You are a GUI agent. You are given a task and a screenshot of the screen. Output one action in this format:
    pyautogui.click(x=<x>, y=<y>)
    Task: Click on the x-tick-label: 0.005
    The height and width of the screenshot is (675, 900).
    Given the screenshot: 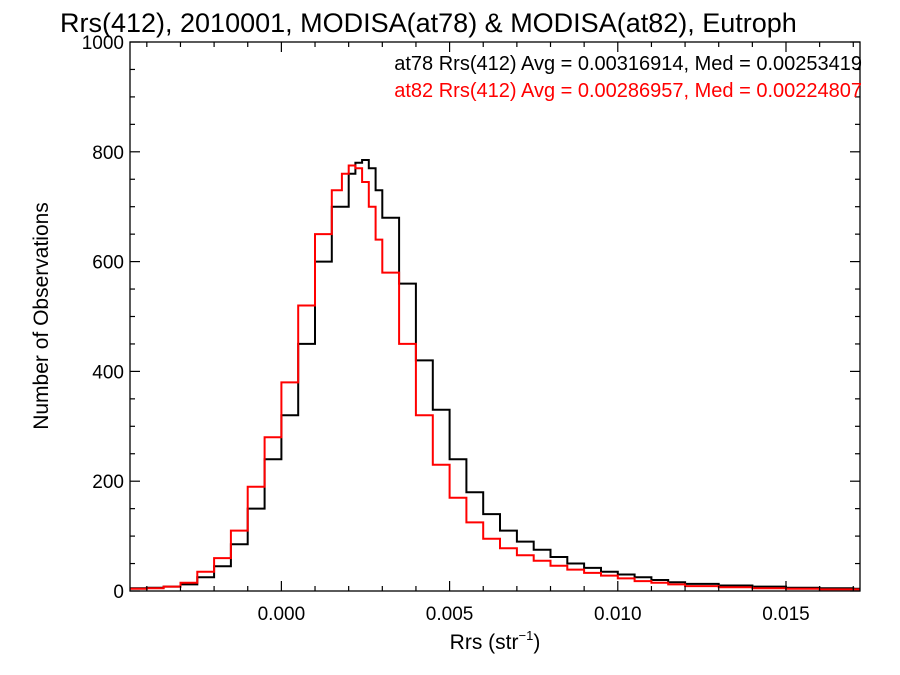 What is the action you would take?
    pyautogui.click(x=450, y=614)
    